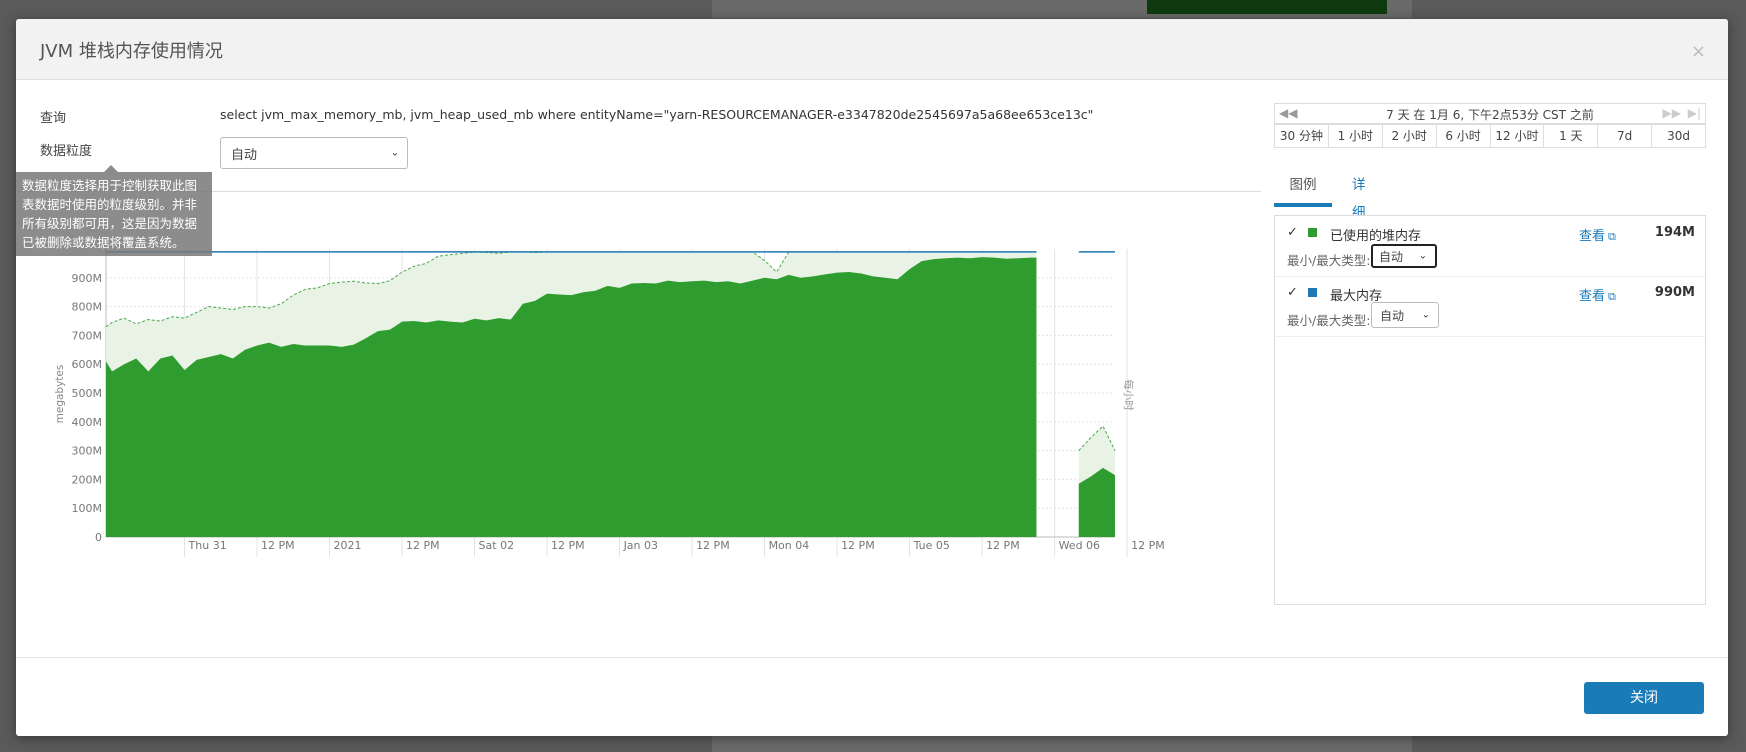 The image size is (1746, 752). Describe the element at coordinates (1674, 292) in the screenshot. I see `legend-item-value: 990M` at that location.